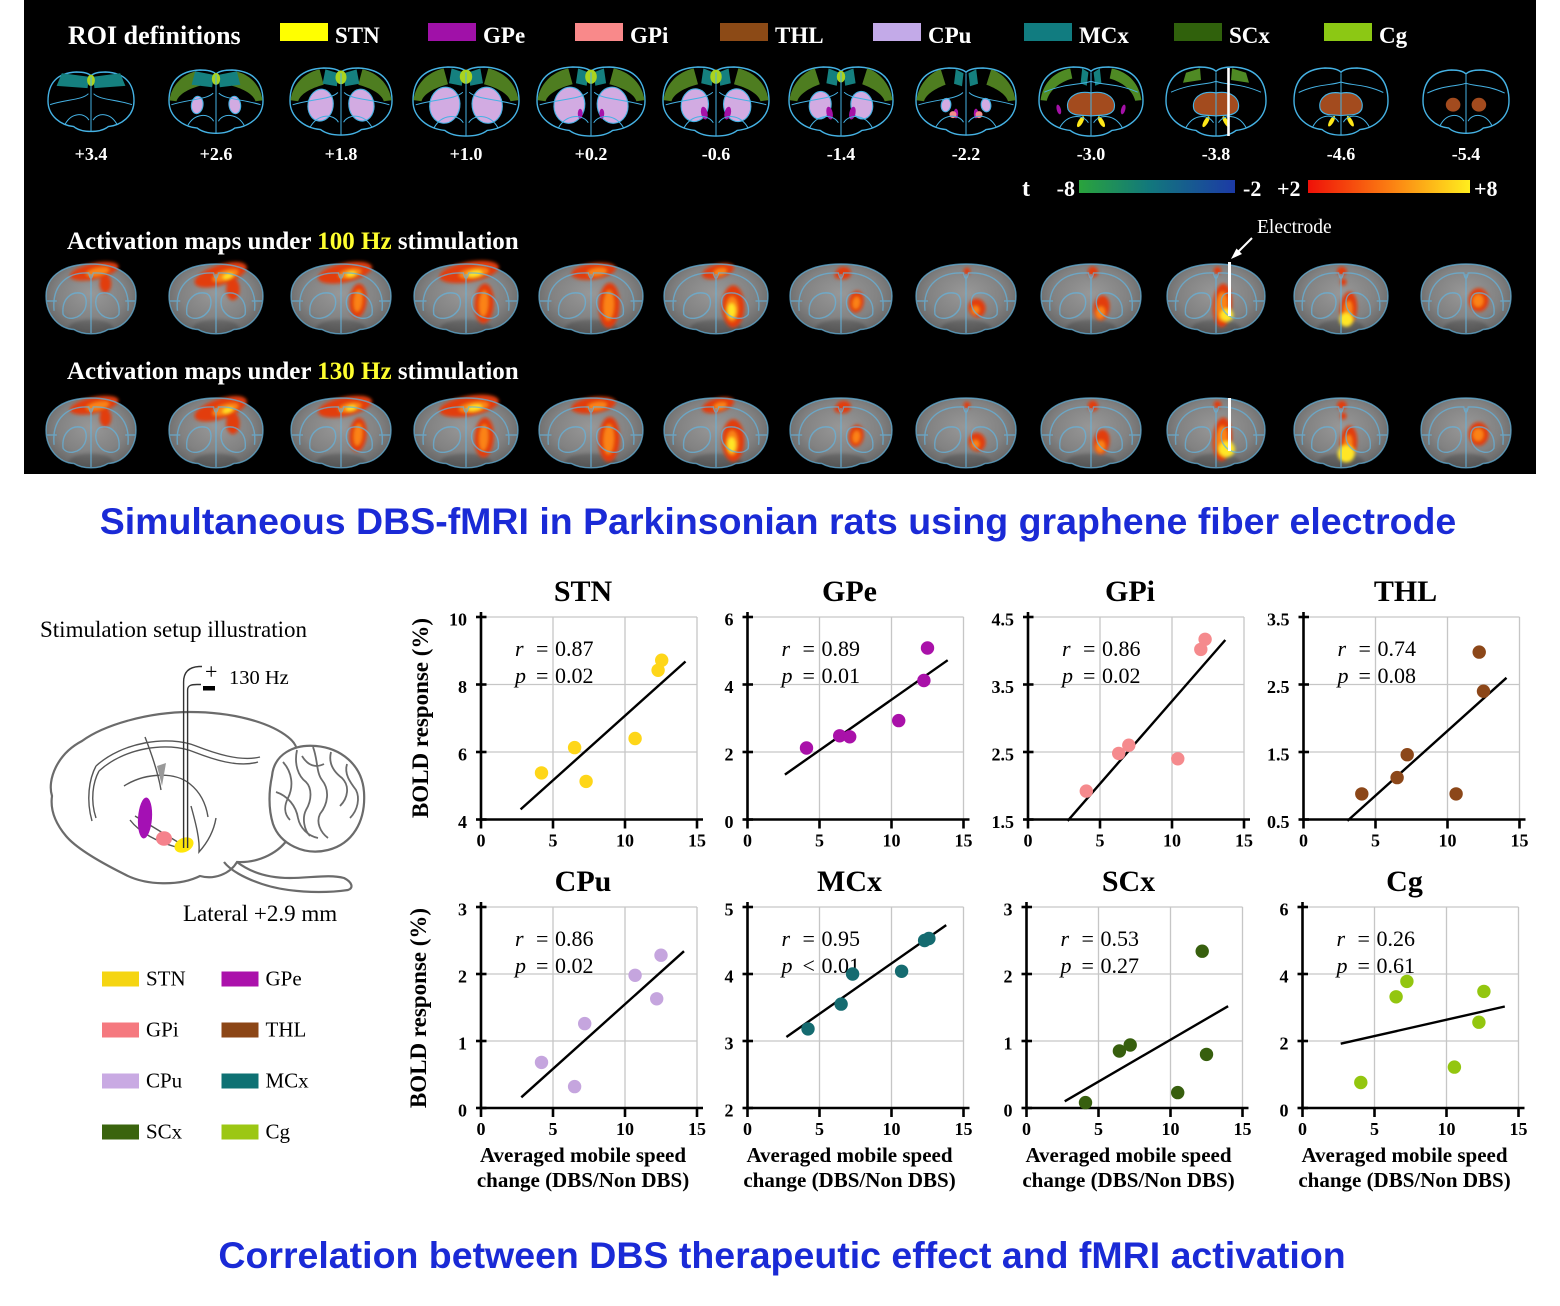 Image resolution: width=1560 pixels, height=1306 pixels. I want to click on svg-text: 4.5, so click(1003, 620).